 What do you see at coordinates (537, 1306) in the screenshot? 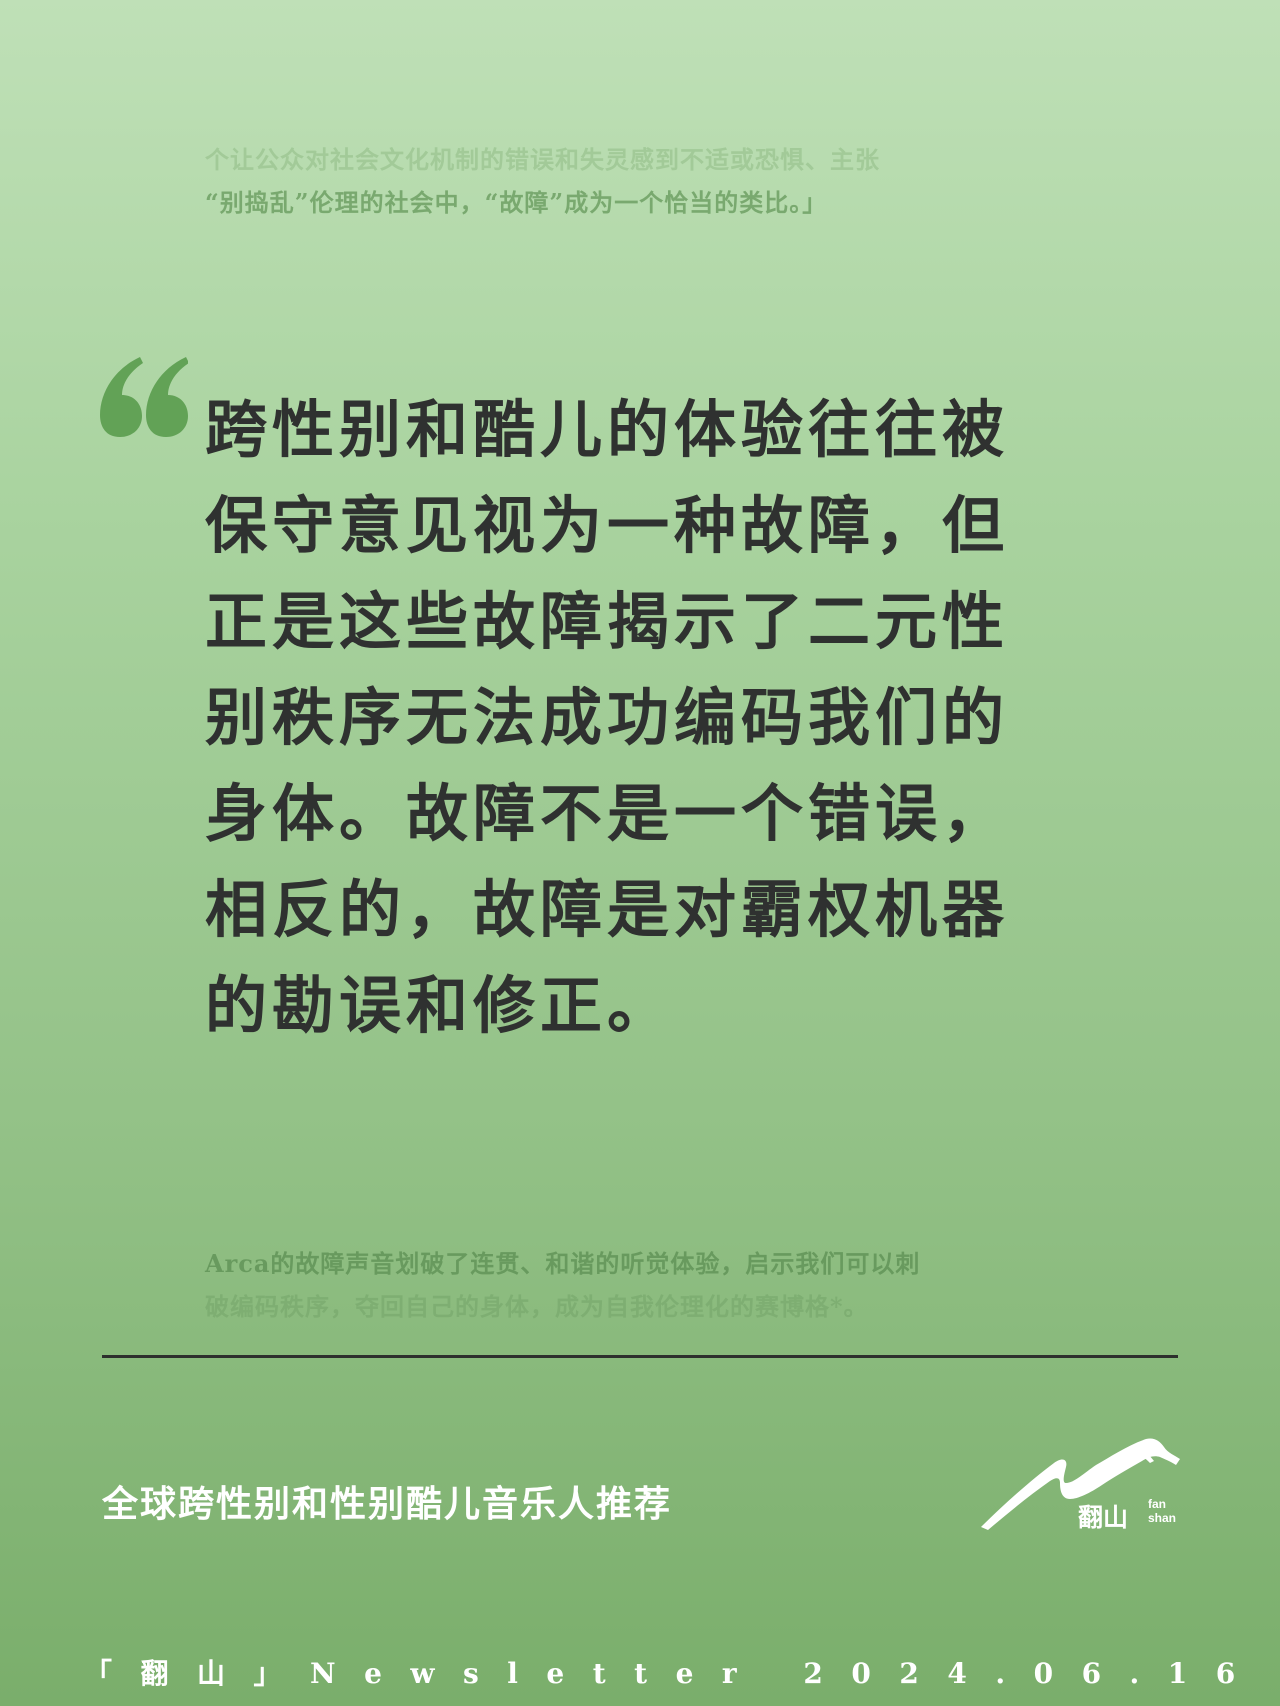
I see `bottom-excerpt-line-2: 破编码秩序，夺回自己的身体，成为自我伦理化的赛博格*。` at bounding box center [537, 1306].